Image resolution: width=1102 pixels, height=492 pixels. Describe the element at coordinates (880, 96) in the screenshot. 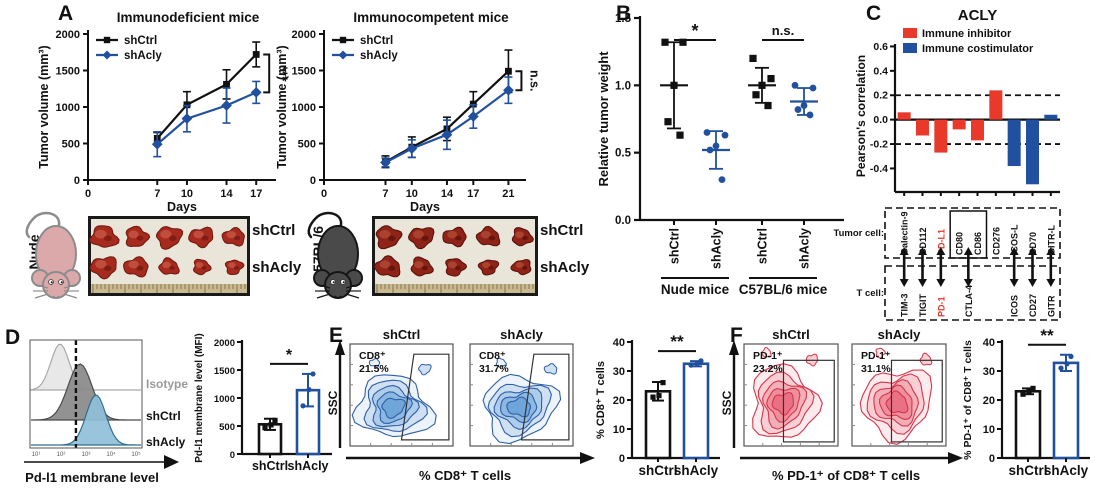

I see `svg-text: 0.2` at that location.